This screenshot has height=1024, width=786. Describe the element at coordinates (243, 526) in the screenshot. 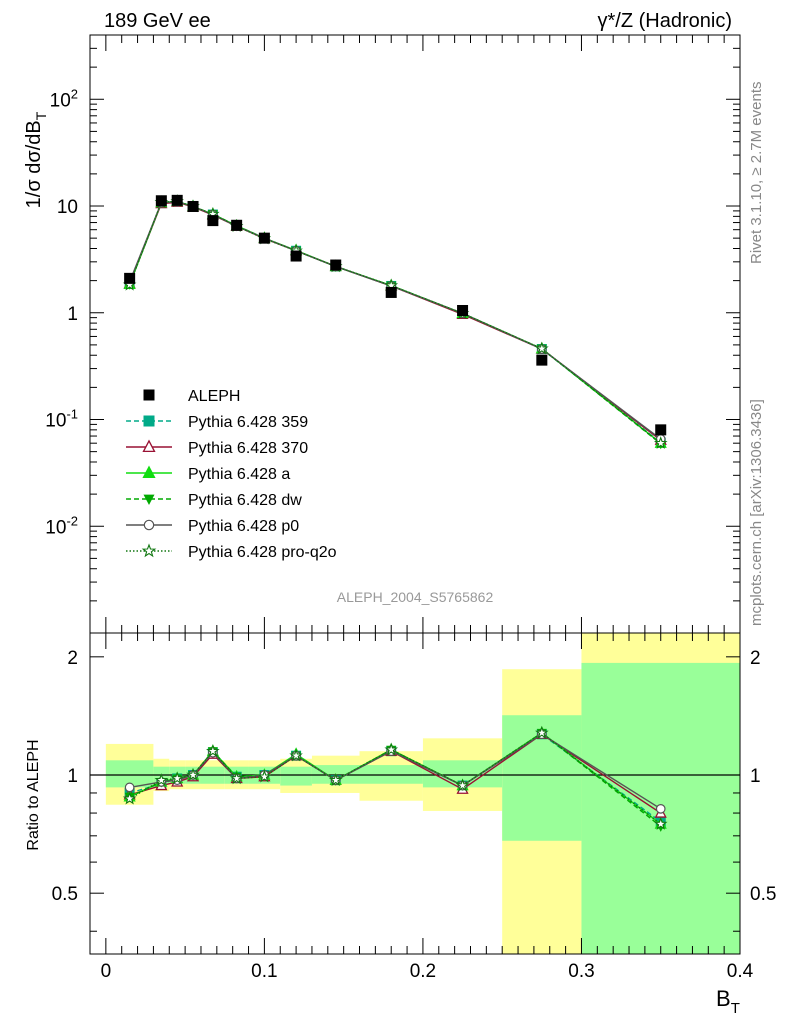

I see `legend-label: Pythia 6.428 p0` at that location.